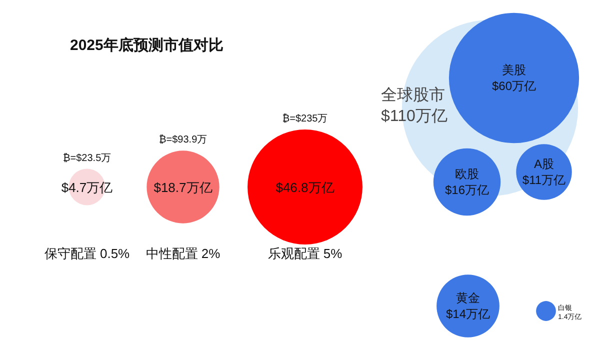 Image resolution: width=600 pixels, height=364 pixels. What do you see at coordinates (305, 187) in the screenshot?
I see `data-label: $46.8万亿` at bounding box center [305, 187].